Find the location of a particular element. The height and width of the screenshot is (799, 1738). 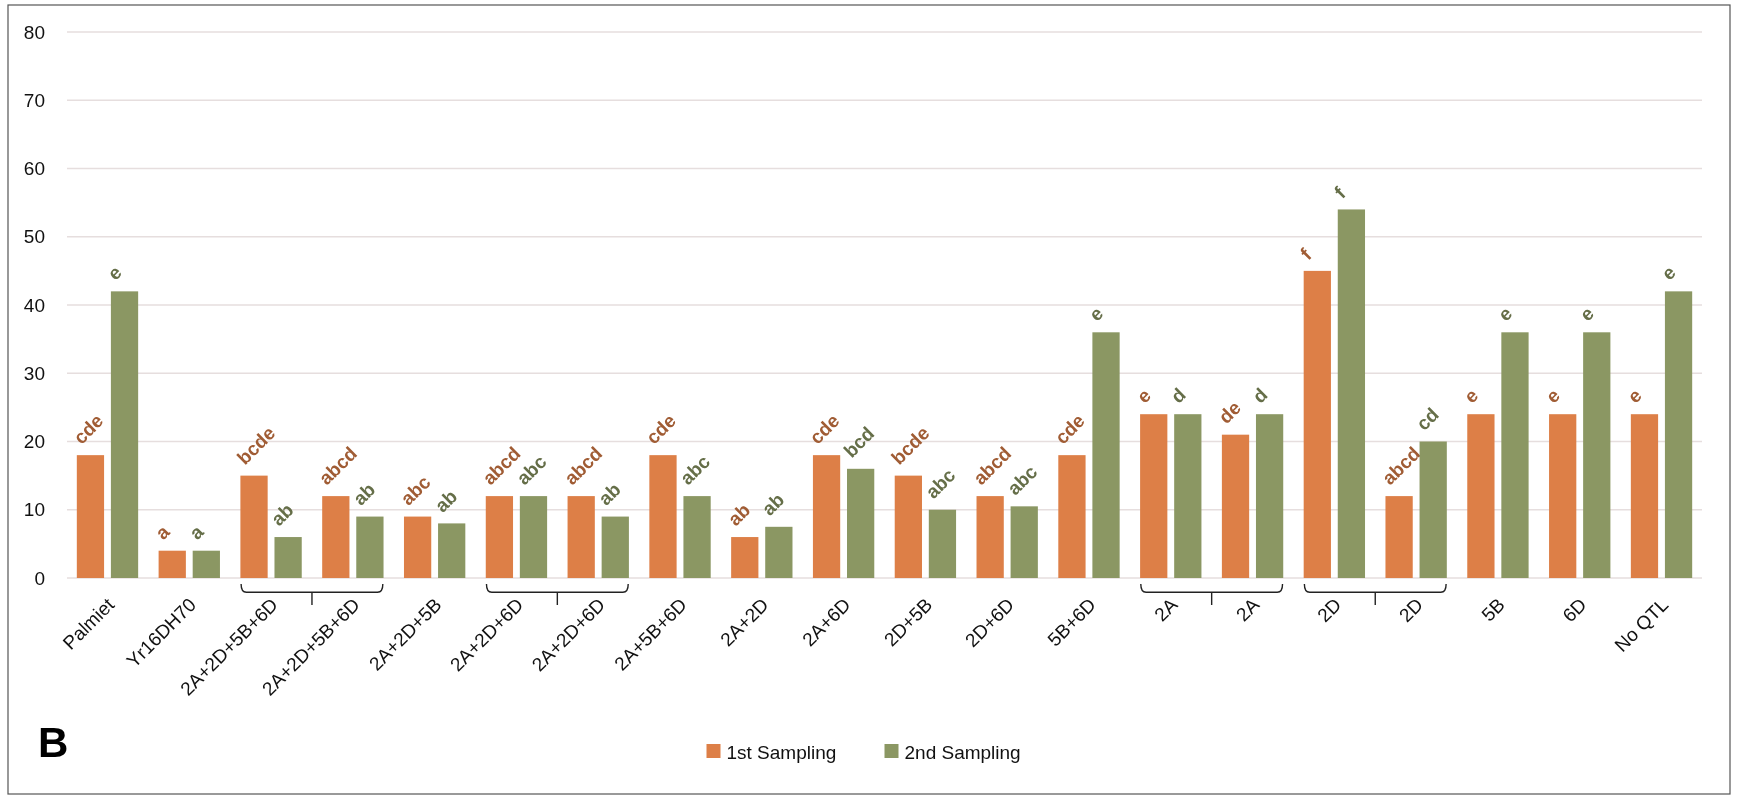

y-tick-label: 40 is located at coordinates (34, 305).